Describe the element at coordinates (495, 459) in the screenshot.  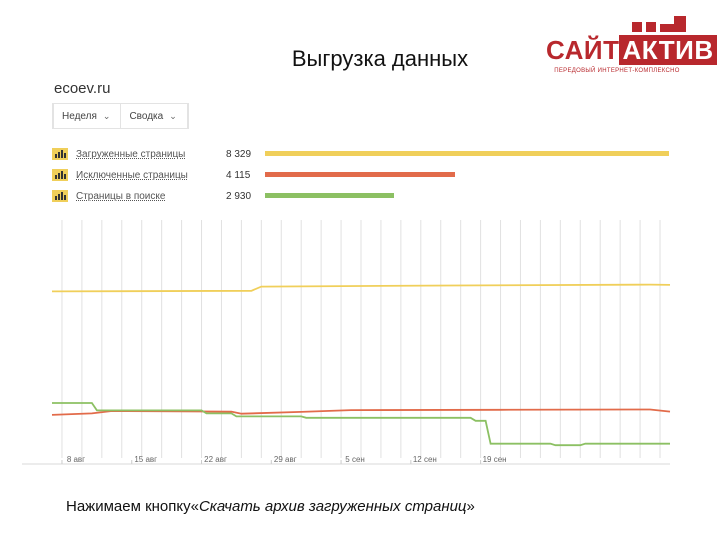
I see `x-tick-label: 19 сен` at that location.